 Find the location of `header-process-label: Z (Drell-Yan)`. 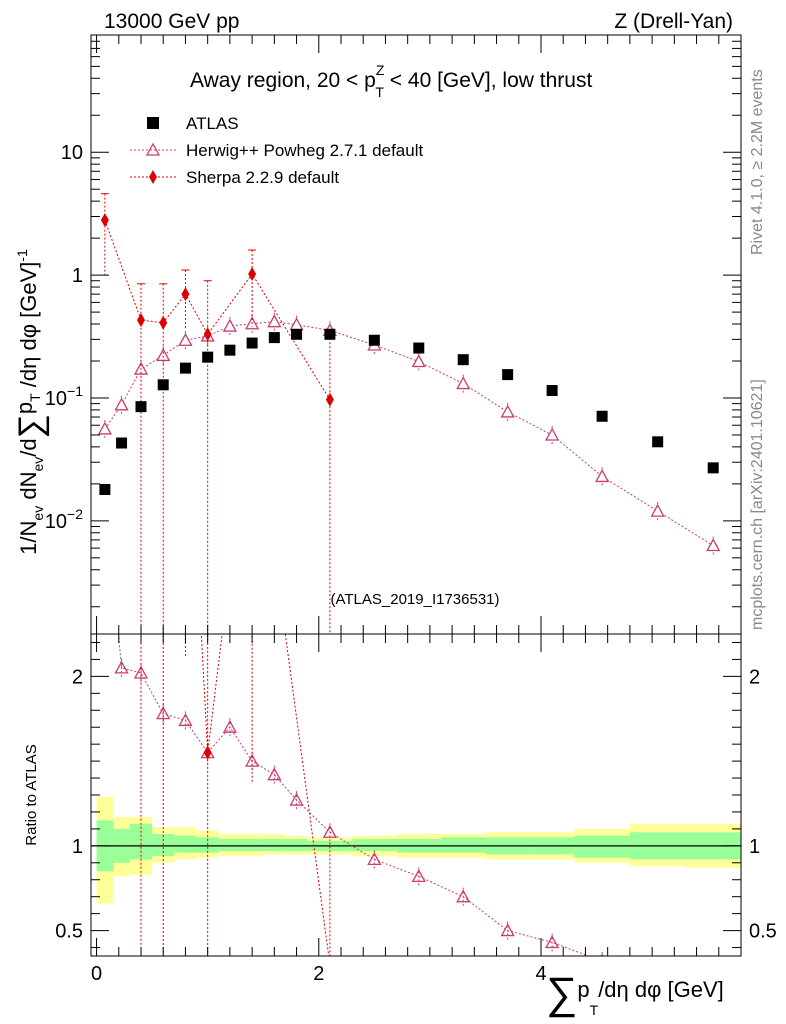

header-process-label: Z (Drell-Yan) is located at coordinates (673, 21).